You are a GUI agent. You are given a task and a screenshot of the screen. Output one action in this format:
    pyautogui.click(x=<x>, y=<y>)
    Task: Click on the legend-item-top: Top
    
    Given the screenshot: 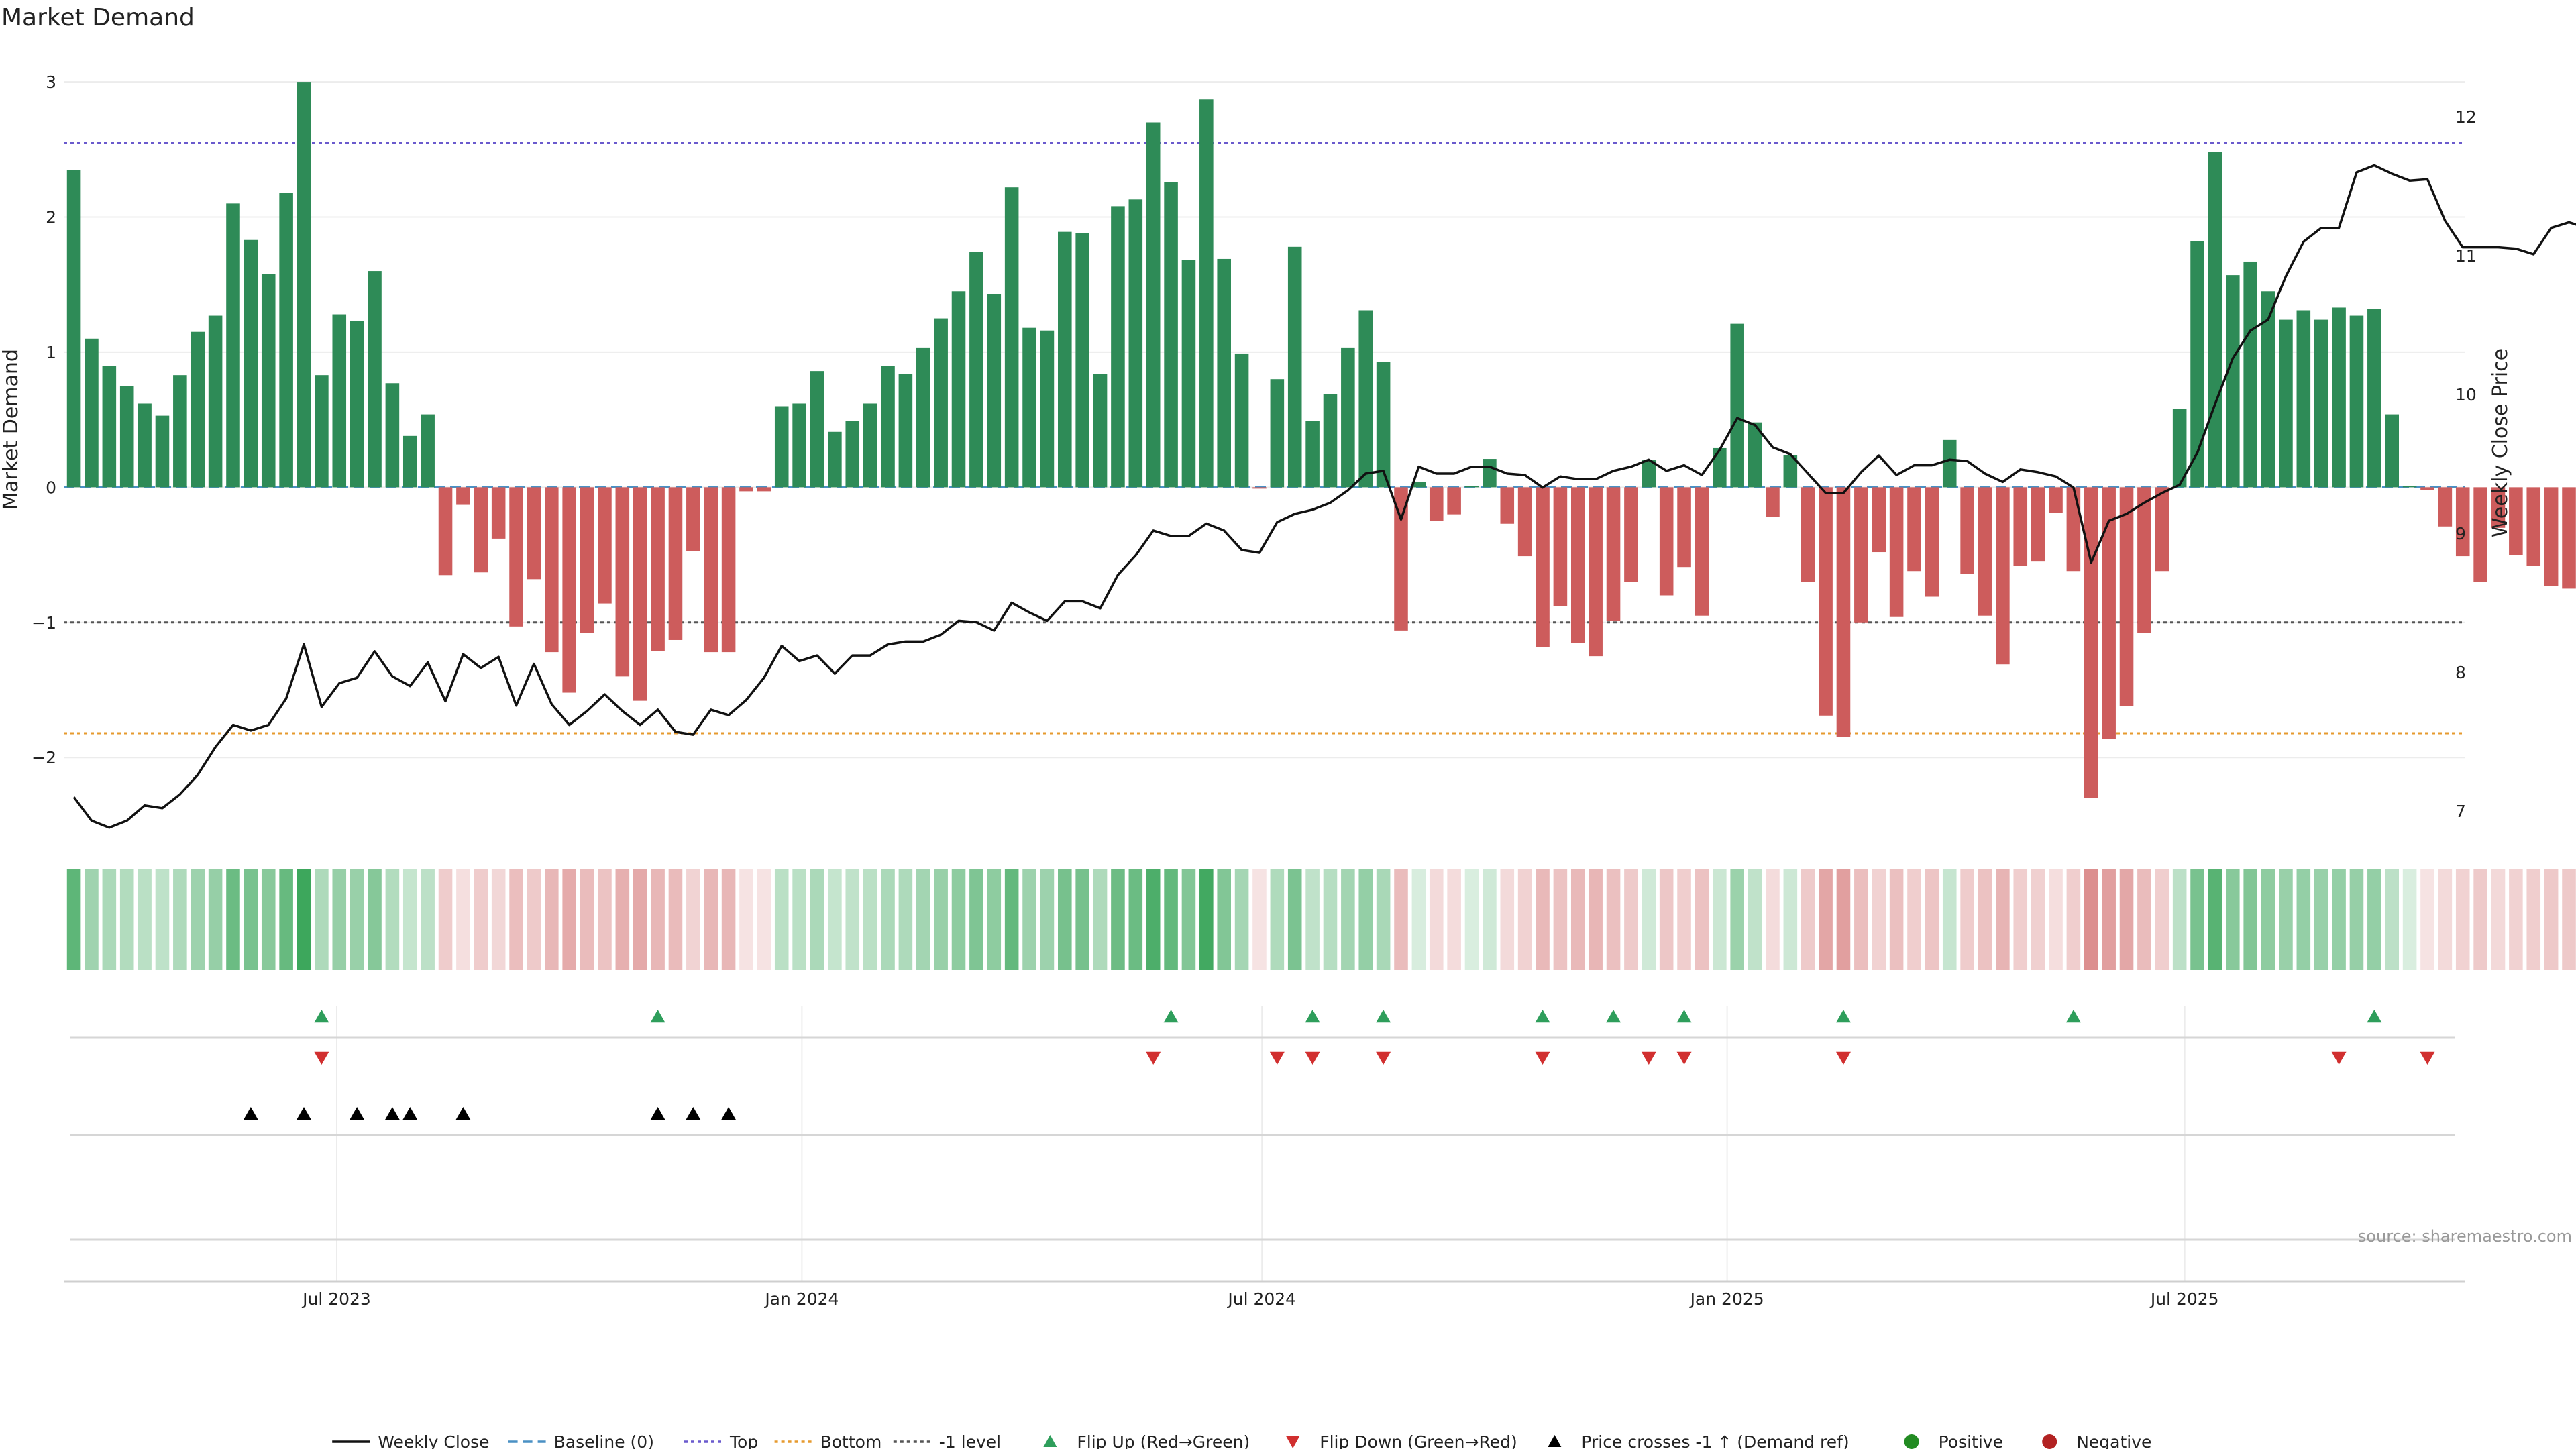 What is the action you would take?
    pyautogui.click(x=721, y=1440)
    